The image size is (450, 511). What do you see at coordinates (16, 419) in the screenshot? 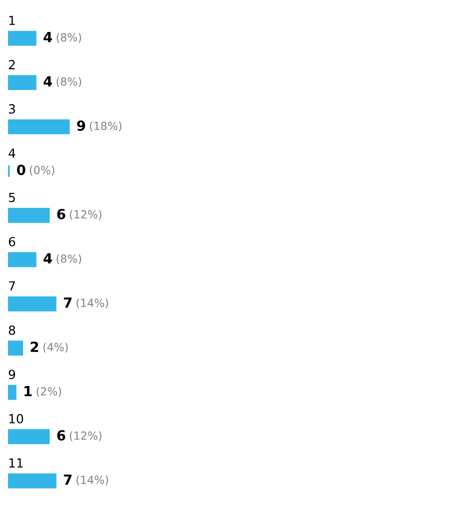
I see `y-tick-label: 10` at bounding box center [16, 419].